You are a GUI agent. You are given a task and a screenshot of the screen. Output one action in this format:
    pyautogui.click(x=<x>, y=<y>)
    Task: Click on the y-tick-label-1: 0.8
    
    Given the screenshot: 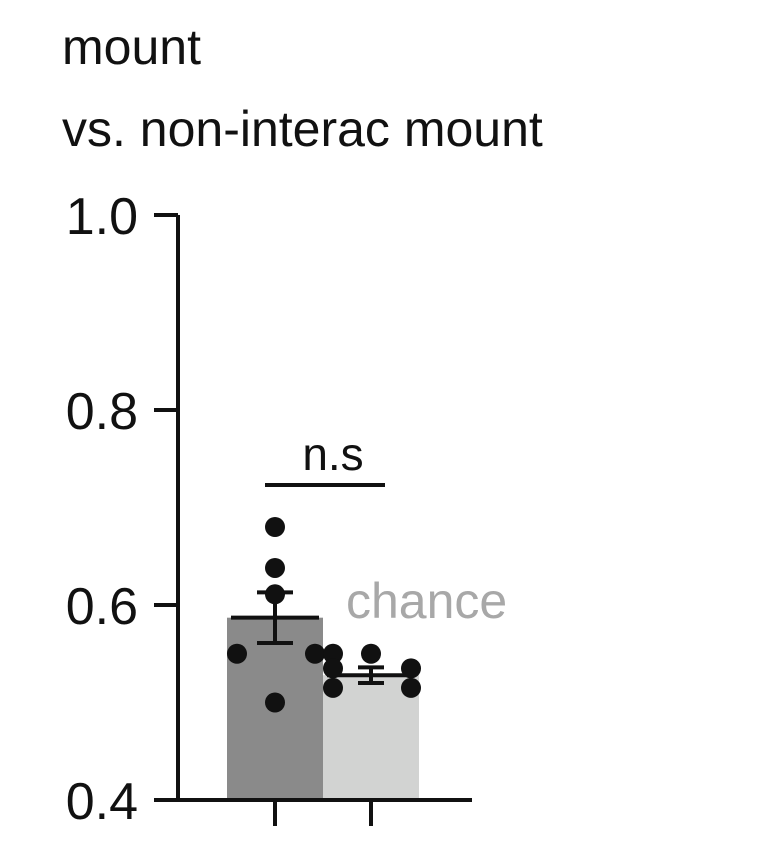 What is the action you would take?
    pyautogui.click(x=102, y=412)
    